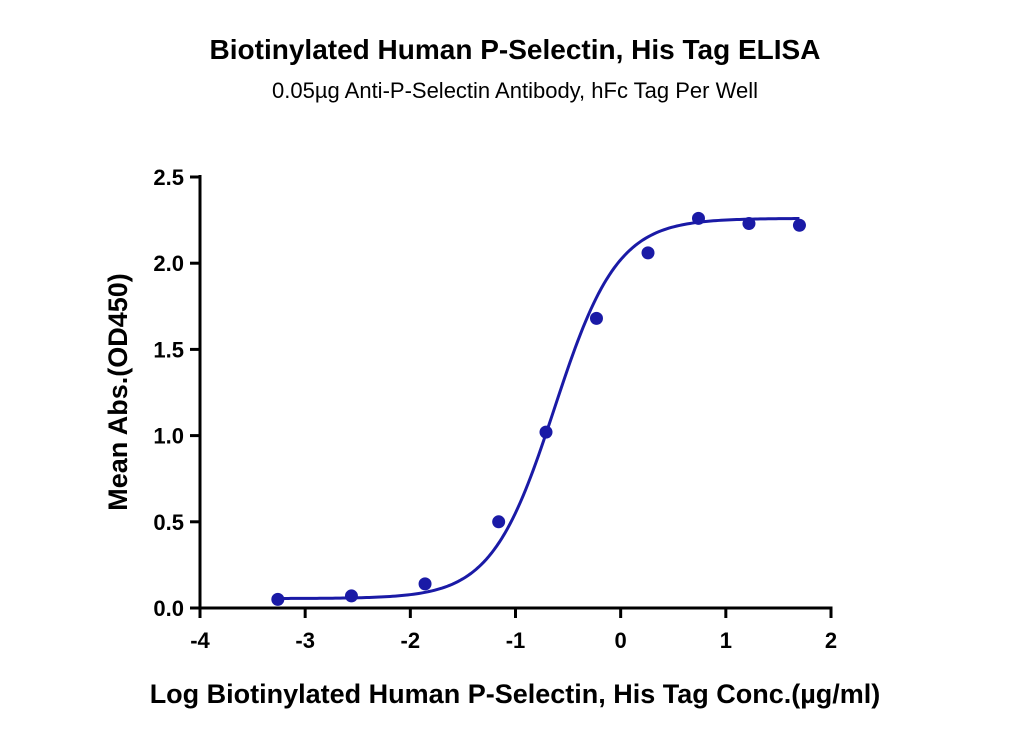 The image size is (1030, 743). What do you see at coordinates (168, 177) in the screenshot?
I see `y-tick-label: 2.5` at bounding box center [168, 177].